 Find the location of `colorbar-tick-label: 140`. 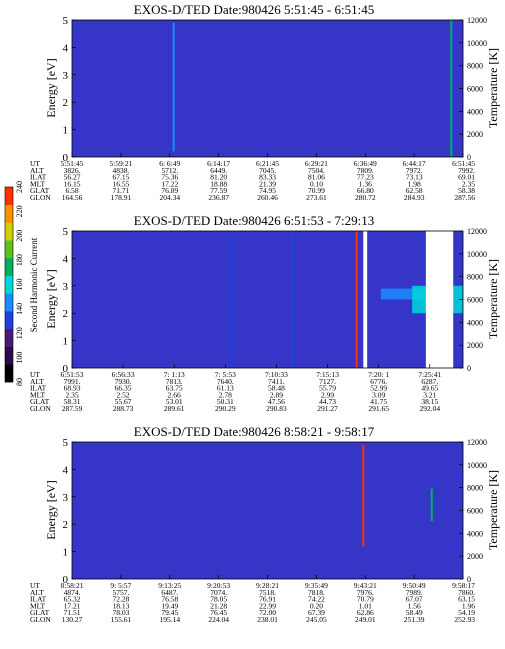

colorbar-tick-label: 140 is located at coordinates (19, 309).